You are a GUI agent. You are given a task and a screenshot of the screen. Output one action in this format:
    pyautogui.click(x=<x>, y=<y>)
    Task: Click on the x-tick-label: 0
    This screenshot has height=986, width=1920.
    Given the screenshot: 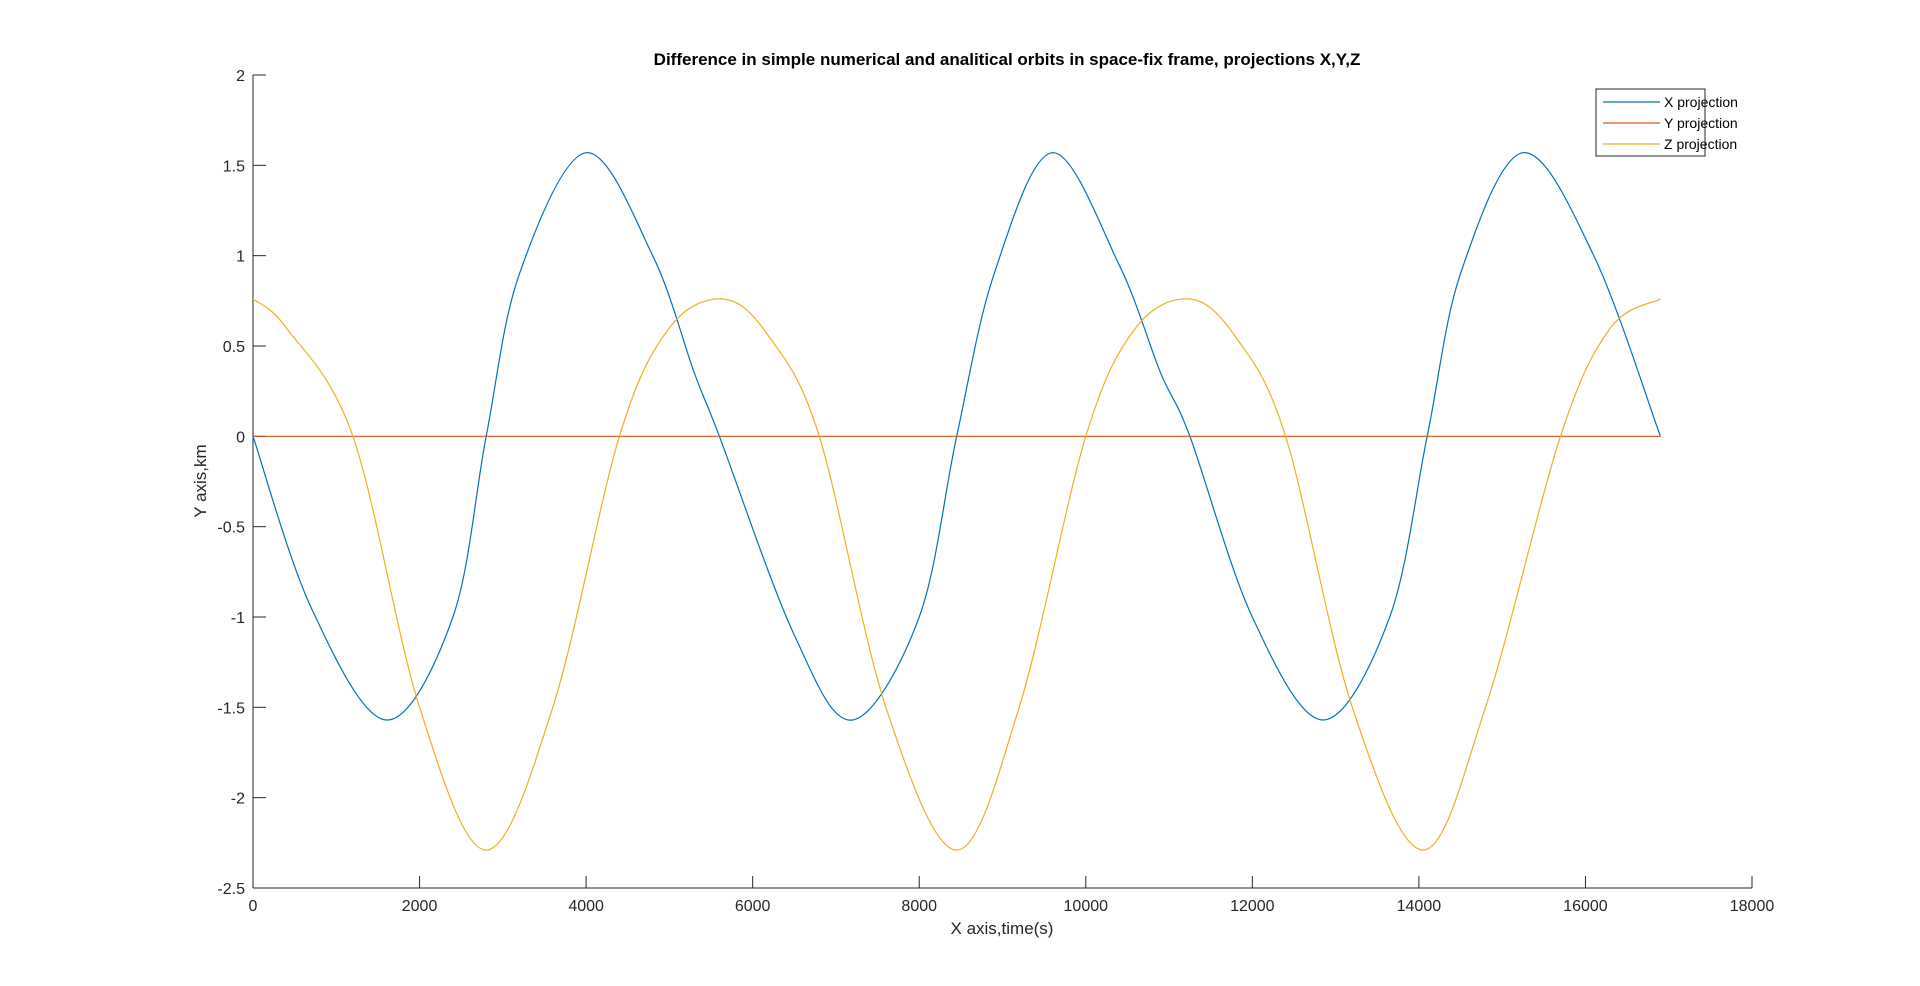 What is the action you would take?
    pyautogui.click(x=253, y=906)
    